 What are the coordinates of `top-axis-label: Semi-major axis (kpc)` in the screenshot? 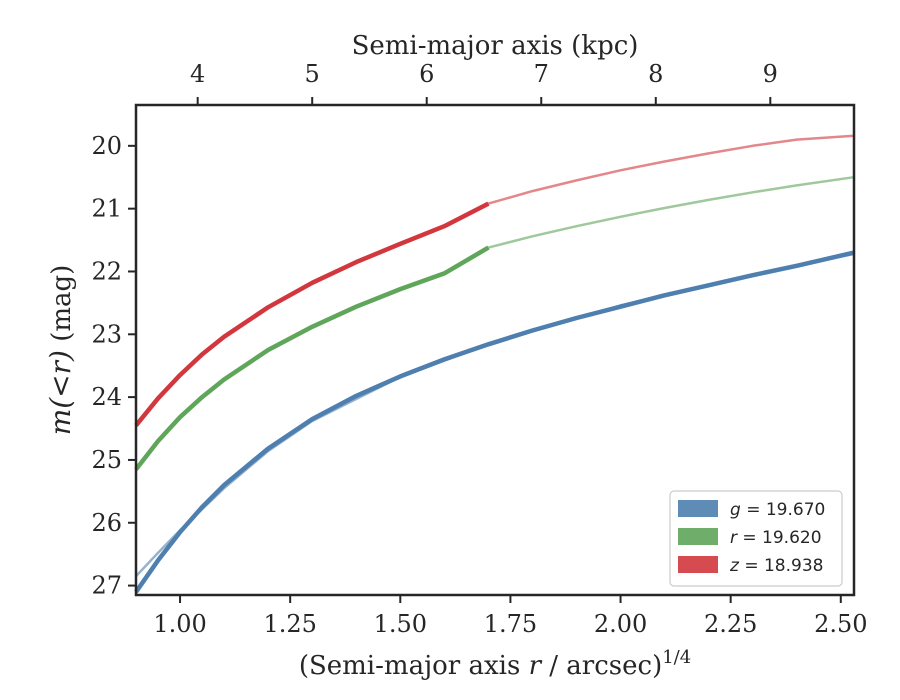 It's located at (495, 46).